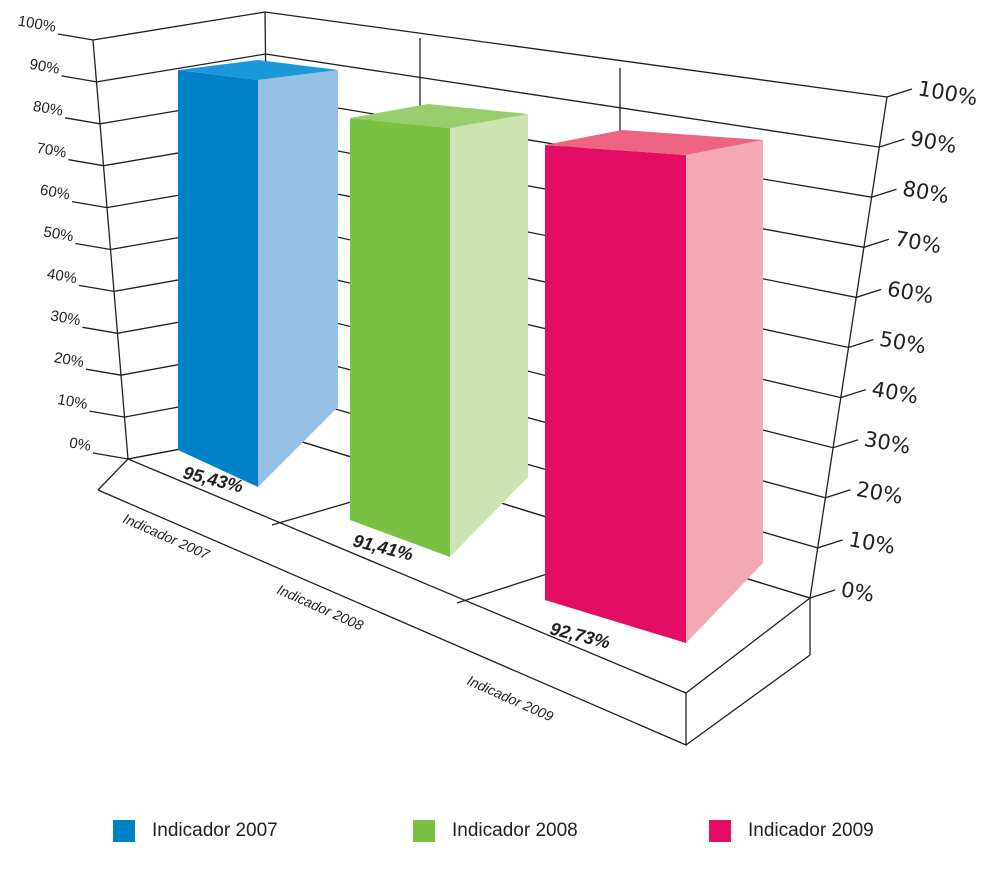  Describe the element at coordinates (113, 474) in the screenshot. I see `floor-front-edge` at that location.